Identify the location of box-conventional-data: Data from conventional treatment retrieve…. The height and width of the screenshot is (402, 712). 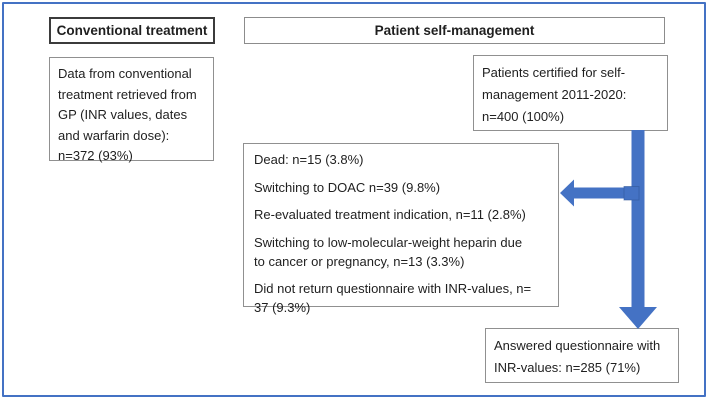
(131, 110).